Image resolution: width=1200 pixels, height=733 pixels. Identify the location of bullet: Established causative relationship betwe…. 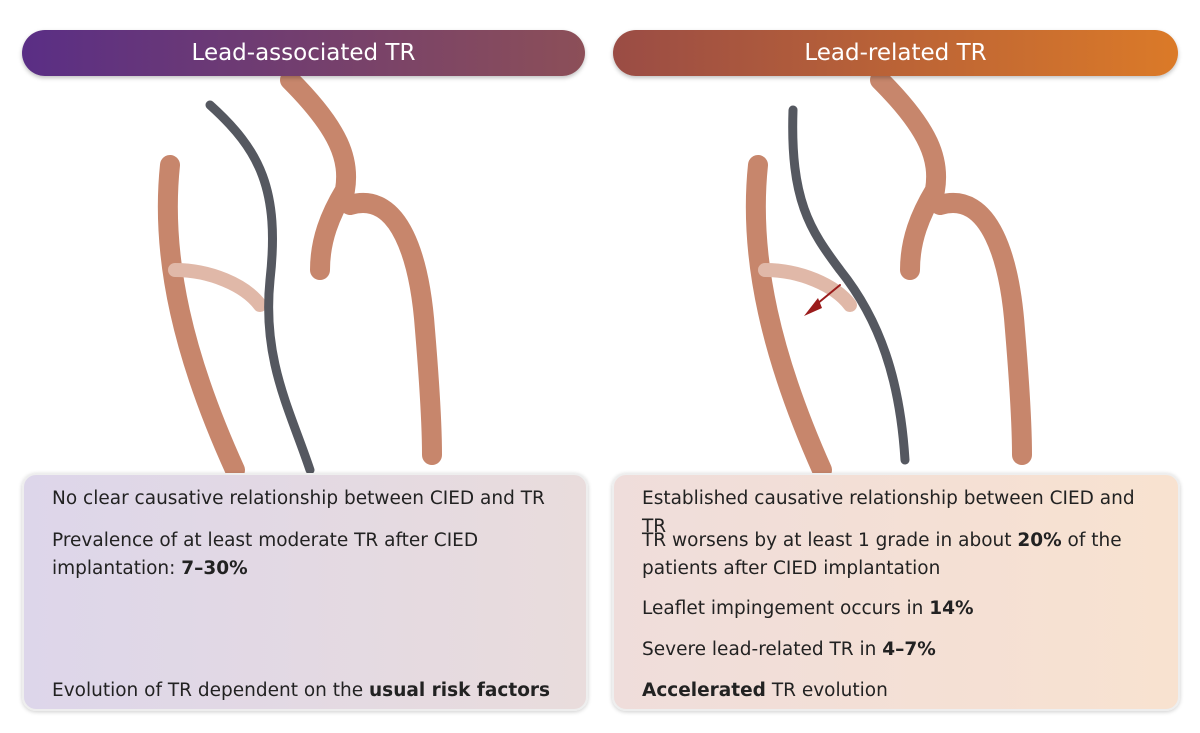
(901, 513).